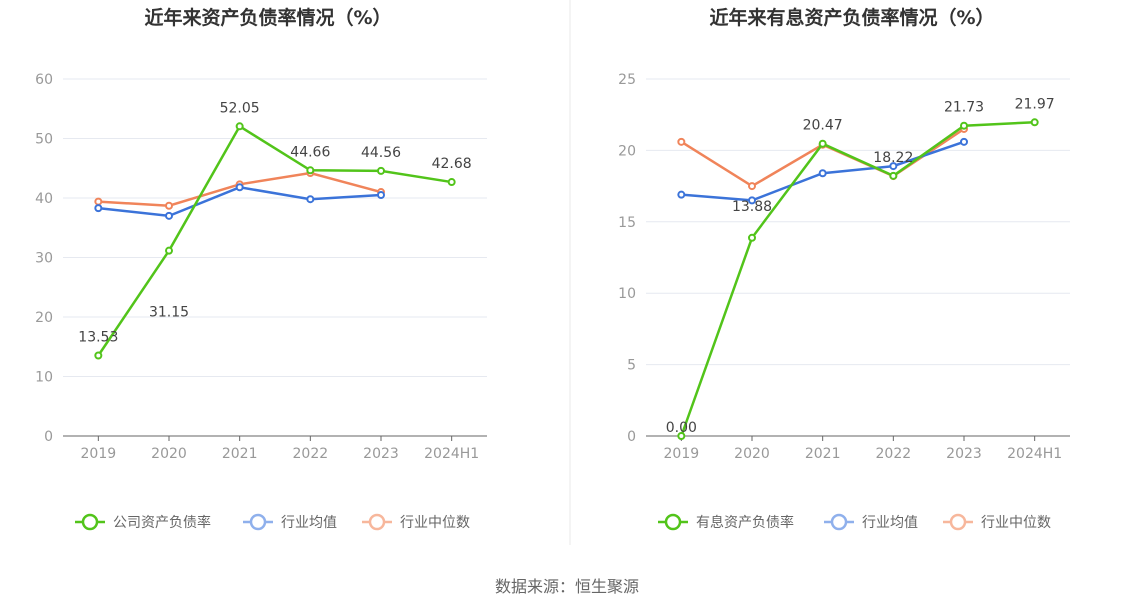 The height and width of the screenshot is (612, 1134). What do you see at coordinates (452, 164) in the screenshot?
I see `data-label: 42.68` at bounding box center [452, 164].